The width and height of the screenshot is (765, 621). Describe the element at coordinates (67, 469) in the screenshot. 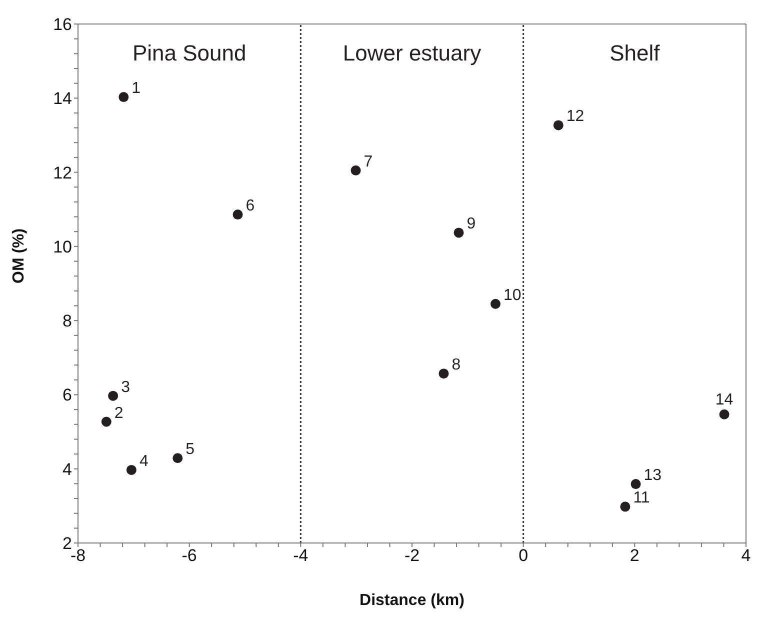

I see `y-tick-label: 4` at that location.